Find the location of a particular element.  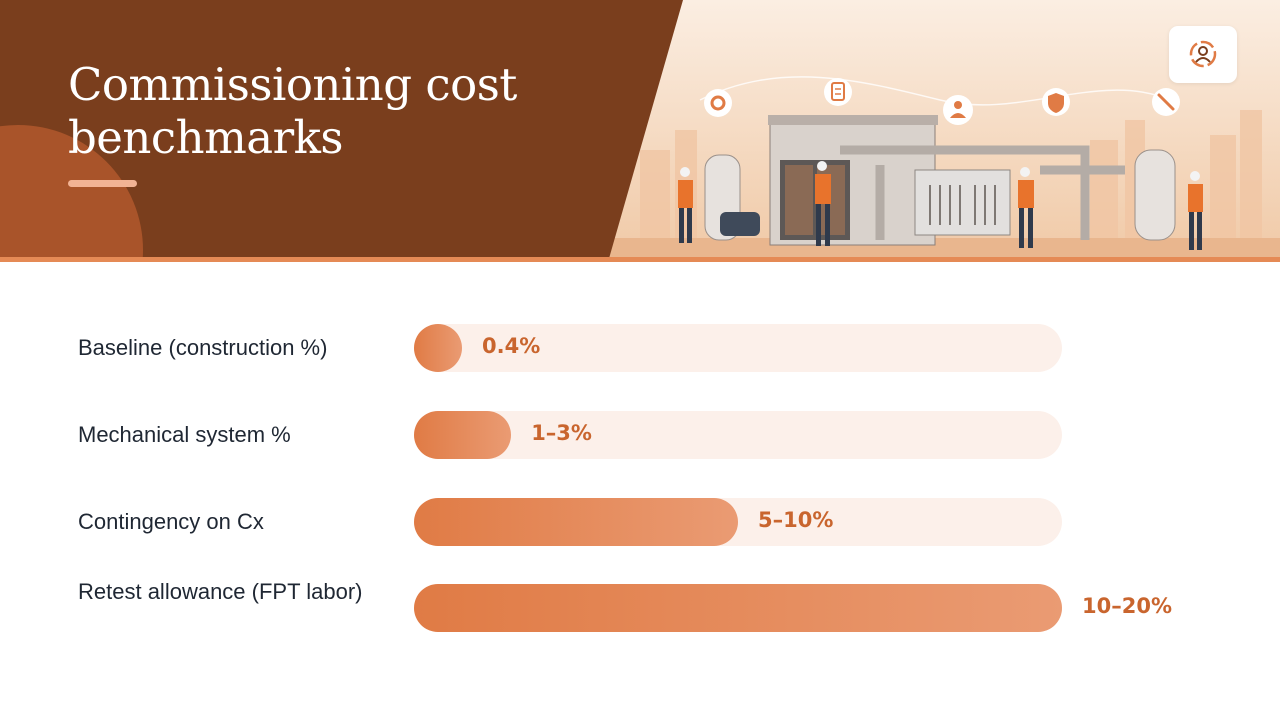

logo-icon is located at coordinates (1203, 54).